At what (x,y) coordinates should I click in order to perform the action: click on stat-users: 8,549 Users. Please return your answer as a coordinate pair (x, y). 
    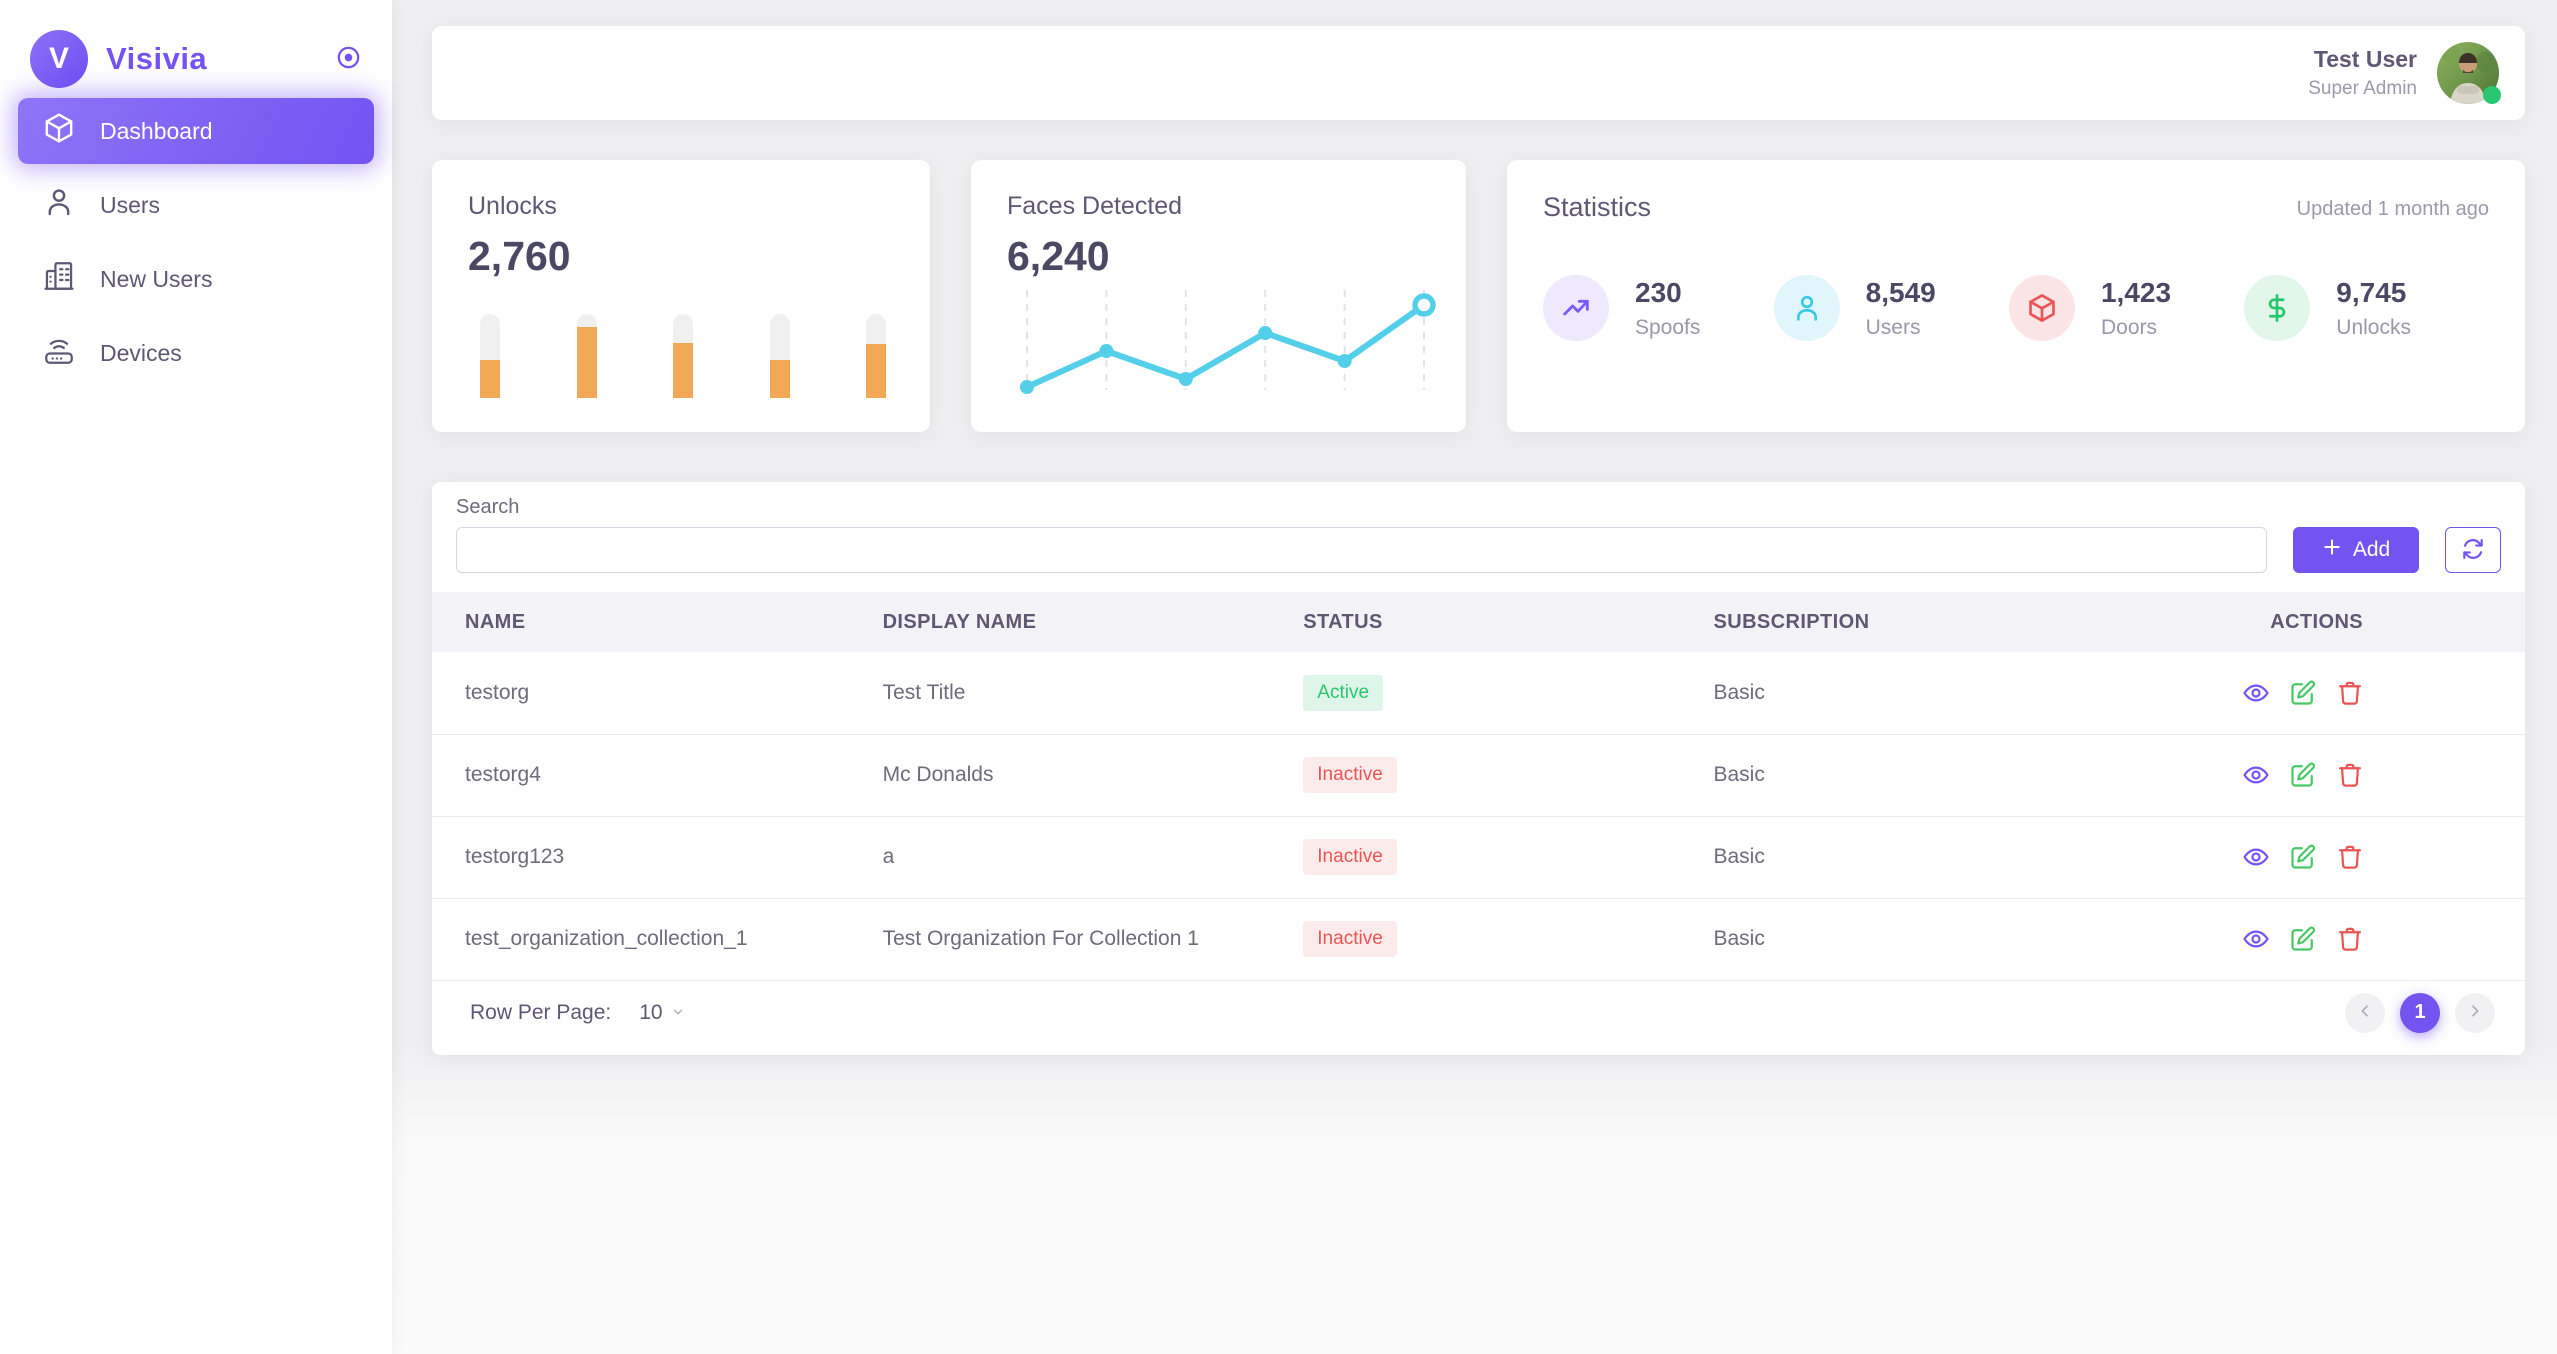
    Looking at the image, I should click on (1854, 308).